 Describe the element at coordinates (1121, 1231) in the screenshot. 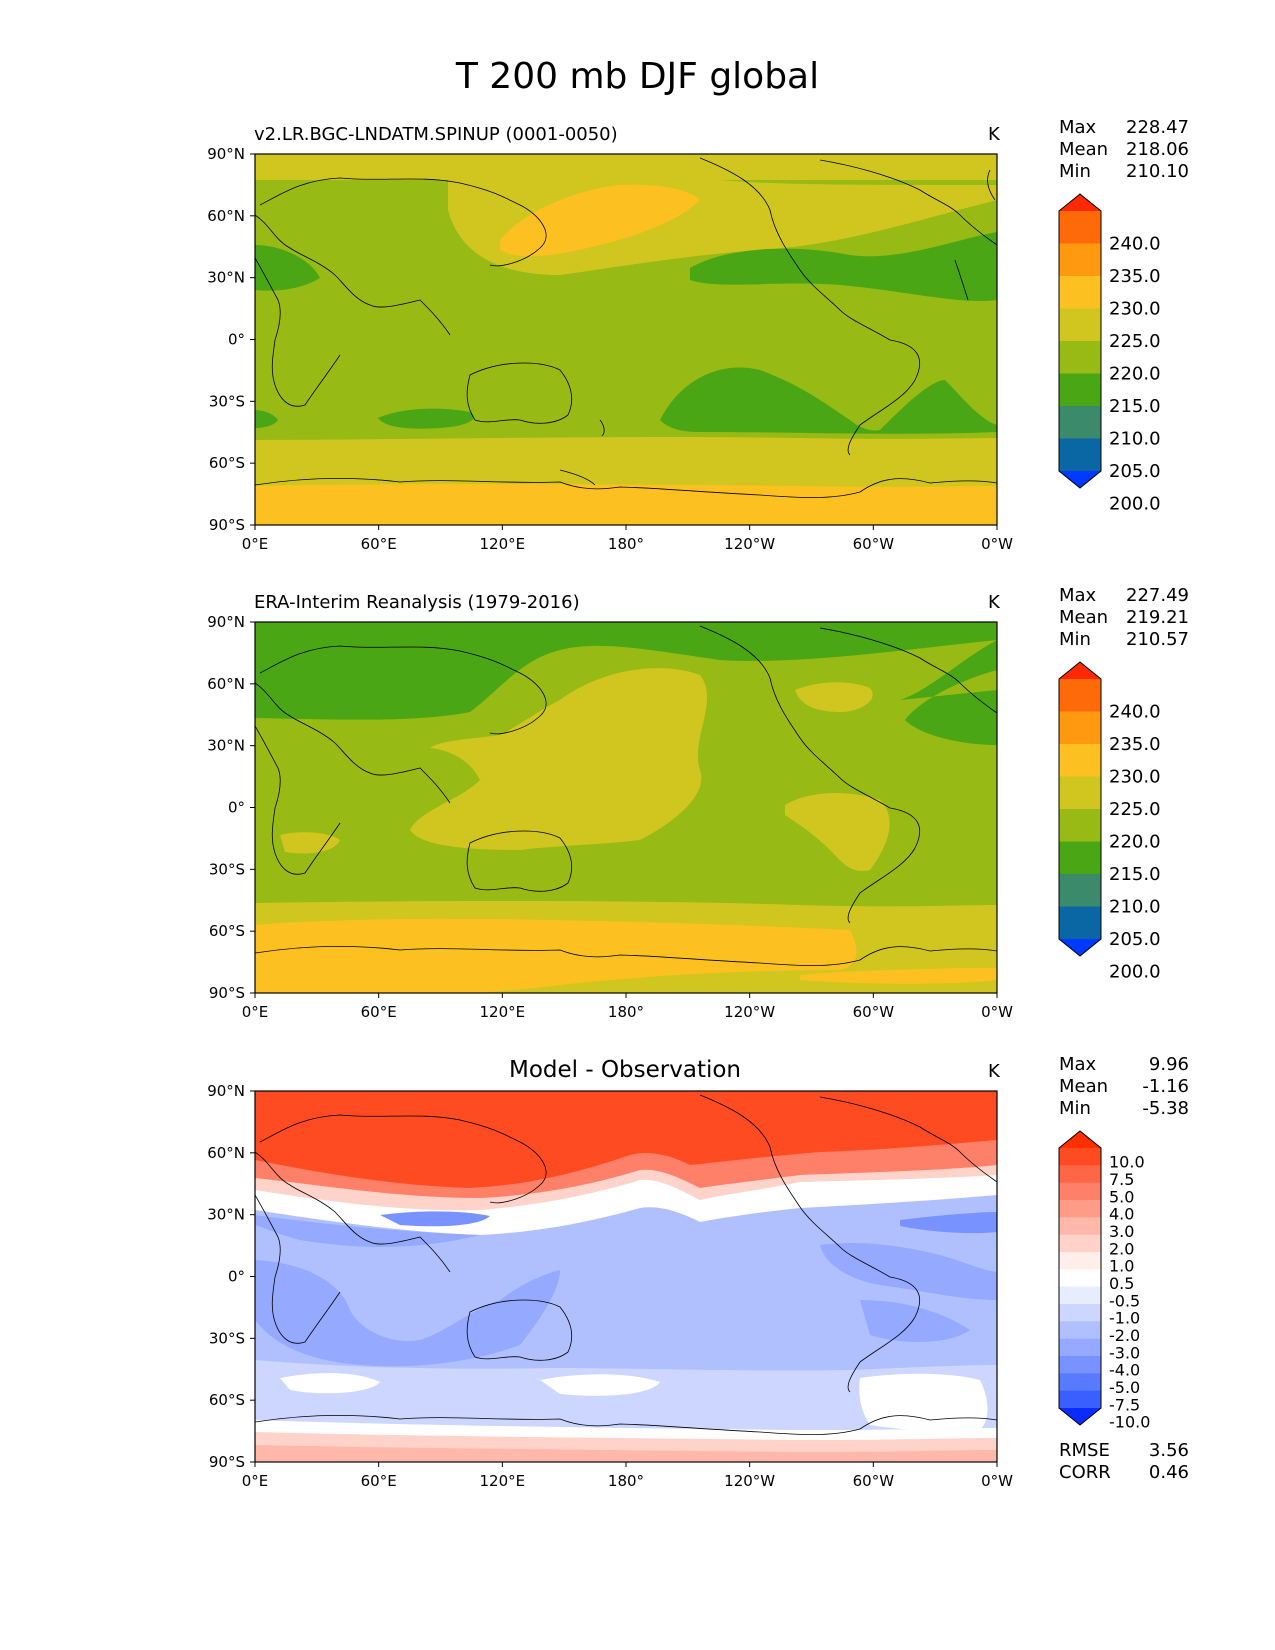

I see `colorbar-tick-label: 3.0` at that location.